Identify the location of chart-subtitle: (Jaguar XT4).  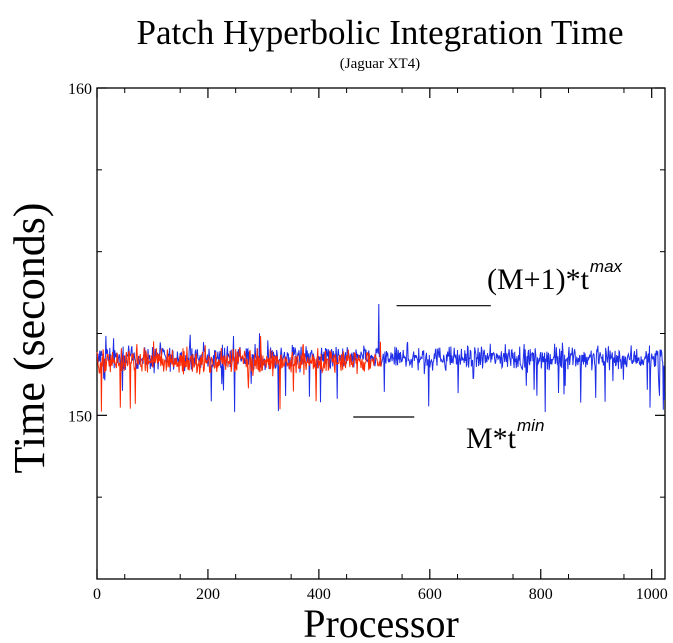
(380, 64).